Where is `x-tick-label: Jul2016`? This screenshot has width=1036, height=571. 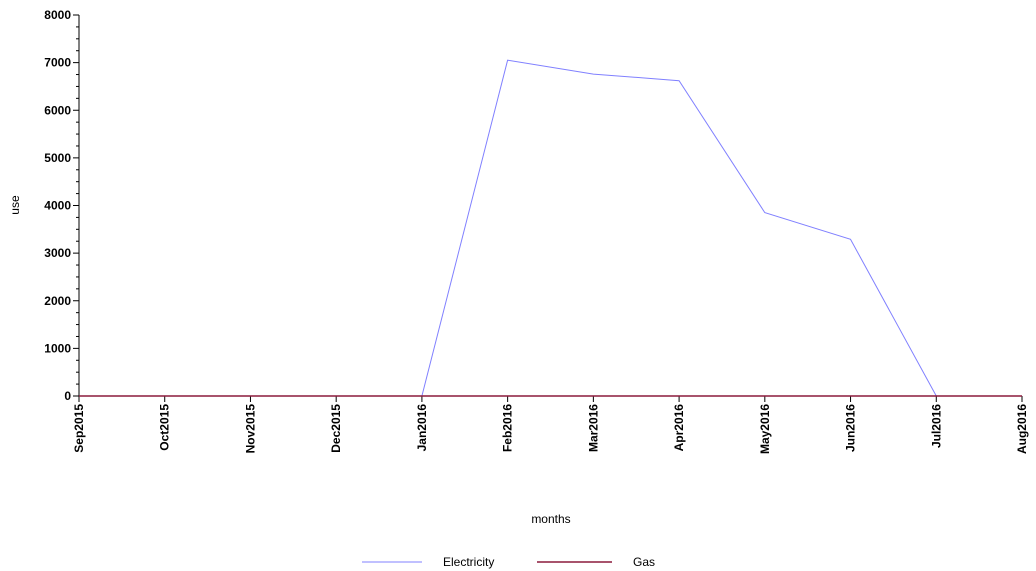
x-tick-label: Jul2016 is located at coordinates (936, 426).